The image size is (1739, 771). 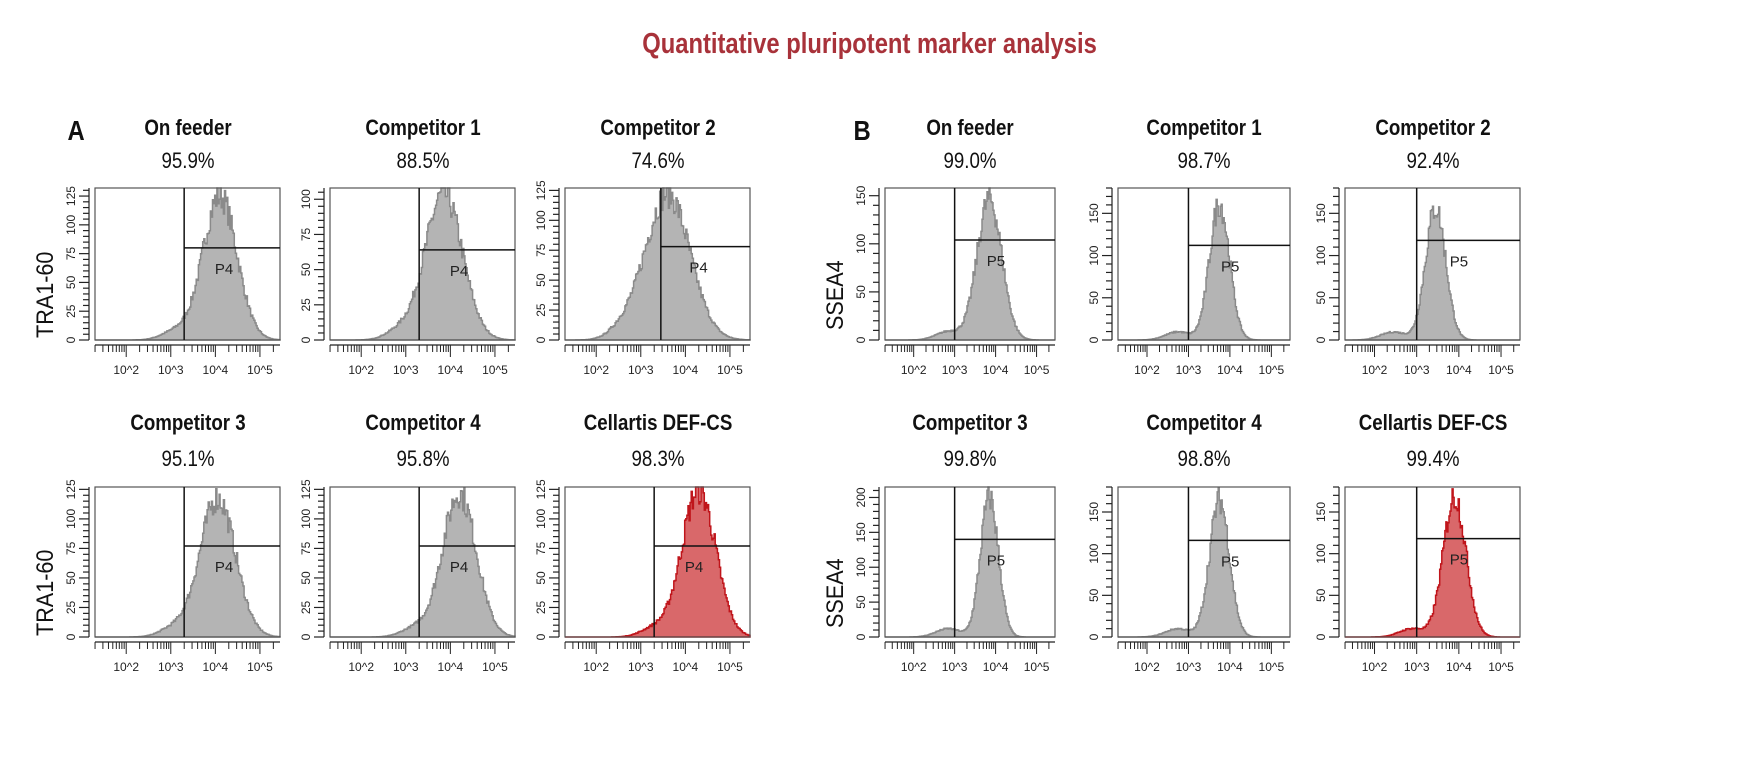 I want to click on histogram-panel: P5 0 50 100 150 10^2 10^3 10^4 10^5, so click(x=1417, y=580).